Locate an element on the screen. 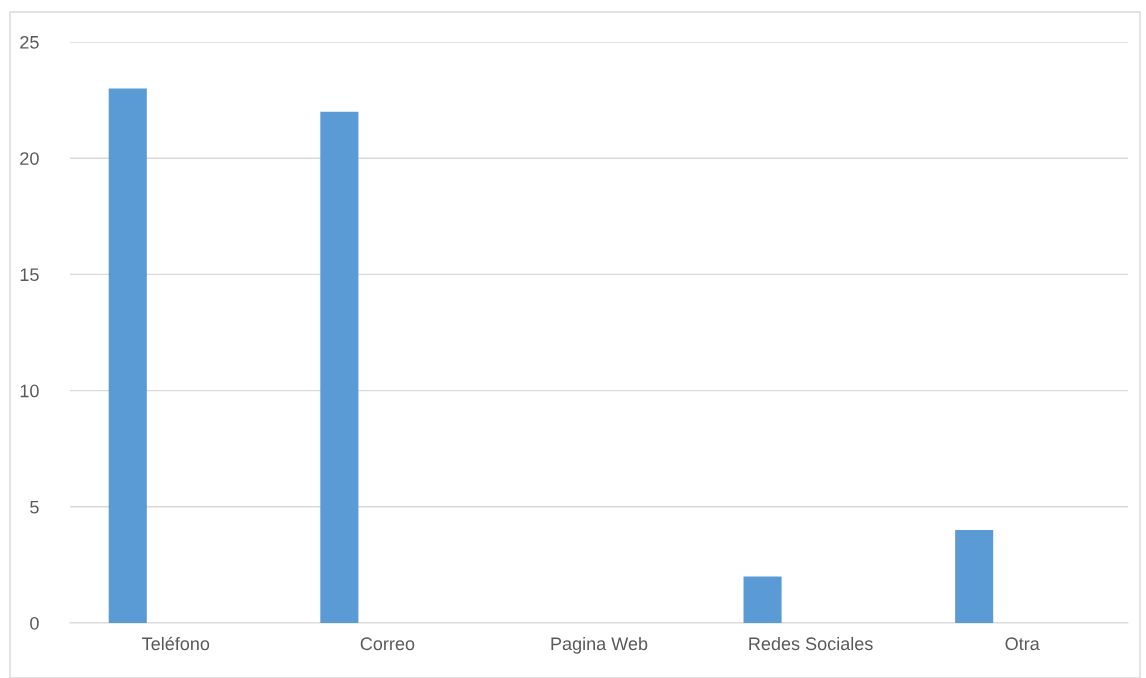 Image resolution: width=1146 pixels, height=678 pixels. y-tick-label: 25 is located at coordinates (29, 42).